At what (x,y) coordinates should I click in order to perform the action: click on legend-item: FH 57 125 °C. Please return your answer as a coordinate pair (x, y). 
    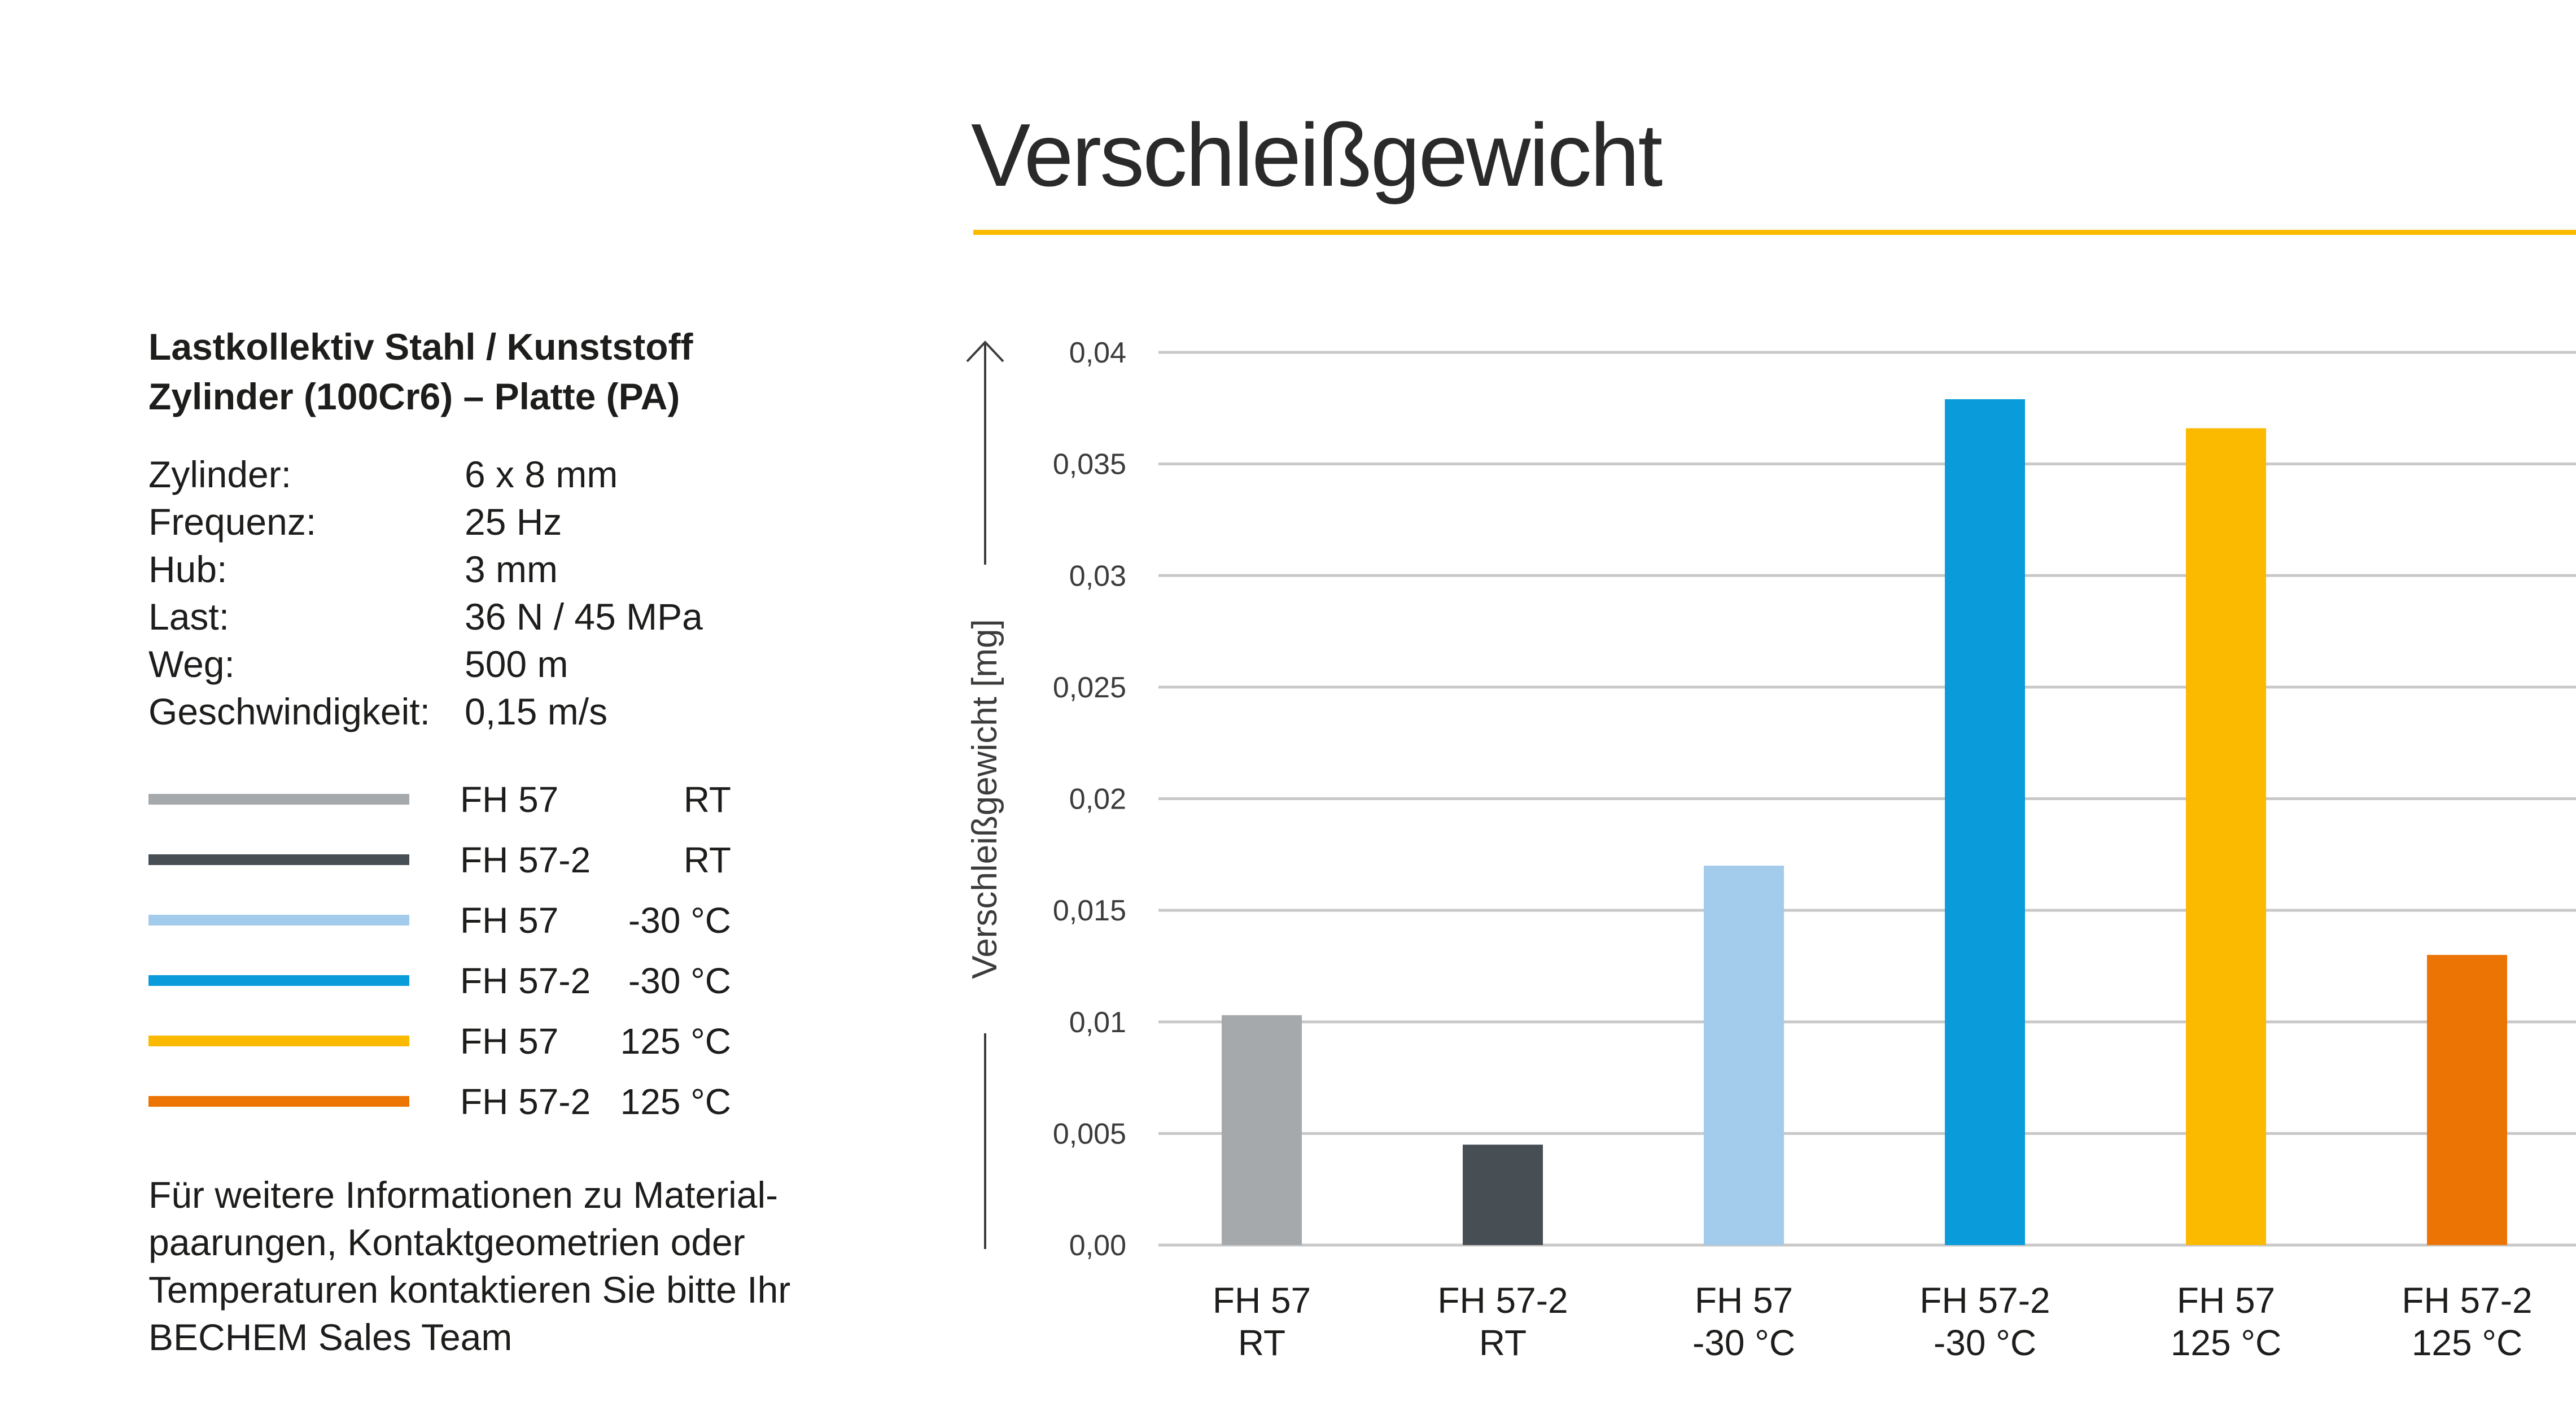
    Looking at the image, I should click on (515, 1041).